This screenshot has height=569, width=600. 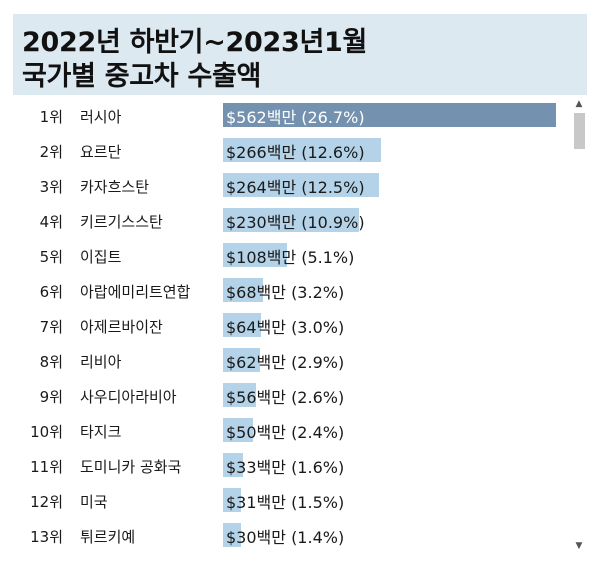 What do you see at coordinates (101, 257) in the screenshot?
I see `country-label: 이집트` at bounding box center [101, 257].